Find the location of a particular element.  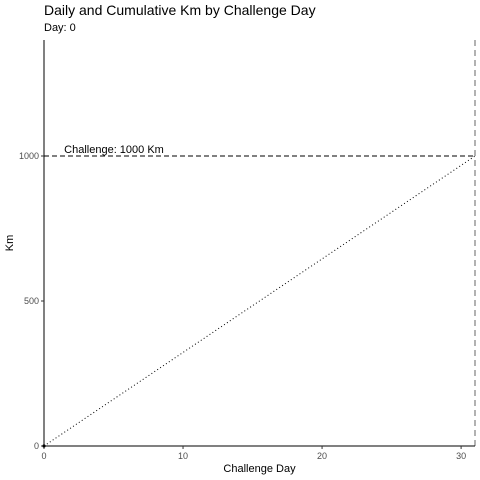

data-points is located at coordinates (44, 446).